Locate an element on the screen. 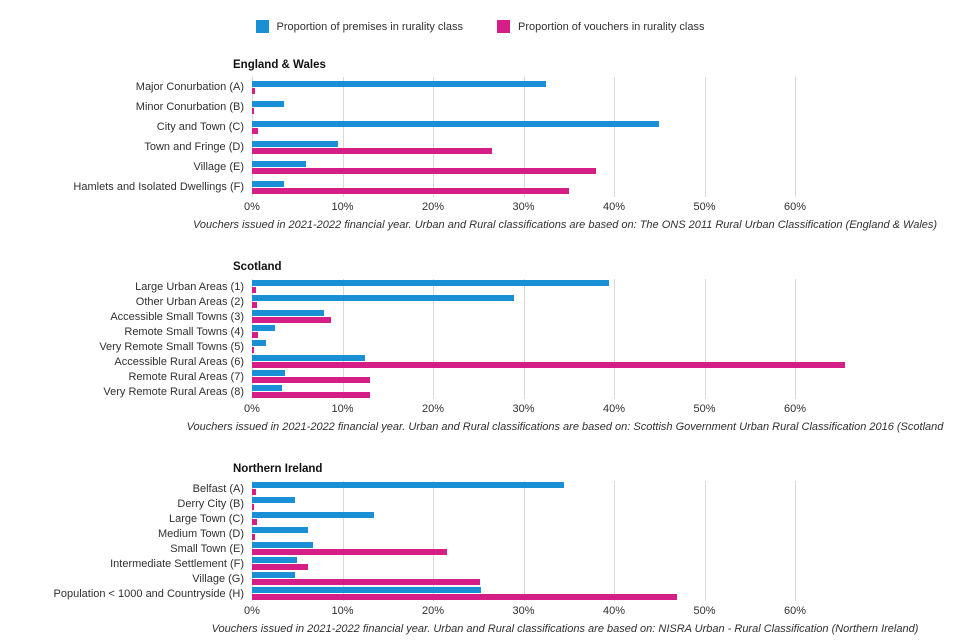  category-label: Large Urban Areas (1) is located at coordinates (189, 286).